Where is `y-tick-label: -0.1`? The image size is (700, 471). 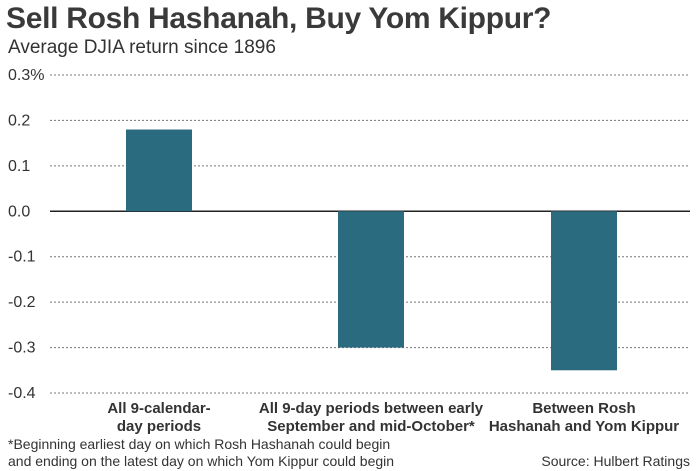
y-tick-label: -0.1 is located at coordinates (22, 257).